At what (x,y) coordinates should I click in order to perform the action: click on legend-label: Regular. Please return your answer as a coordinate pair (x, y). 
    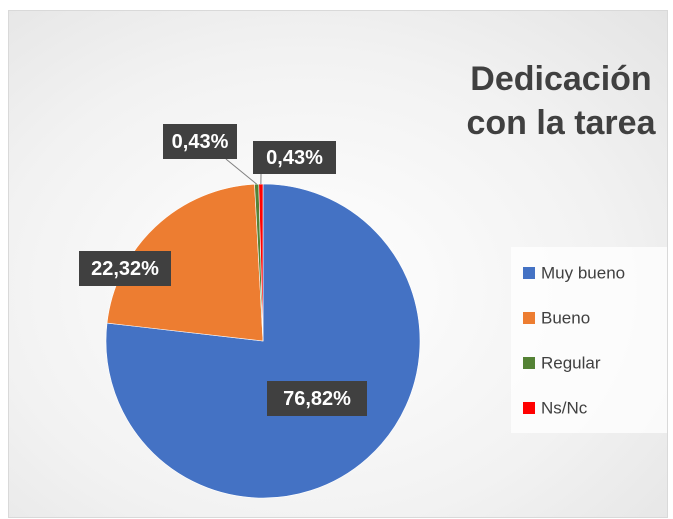
    Looking at the image, I should click on (571, 362).